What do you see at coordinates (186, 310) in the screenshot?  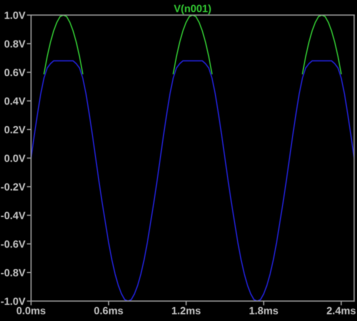 I see `x-tick-label: 1.2ms` at bounding box center [186, 310].